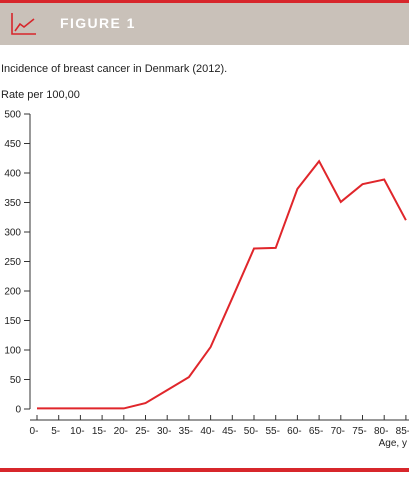 Image resolution: width=409 pixels, height=480 pixels. Describe the element at coordinates (12, 174) in the screenshot. I see `y-tick-label: 400` at that location.